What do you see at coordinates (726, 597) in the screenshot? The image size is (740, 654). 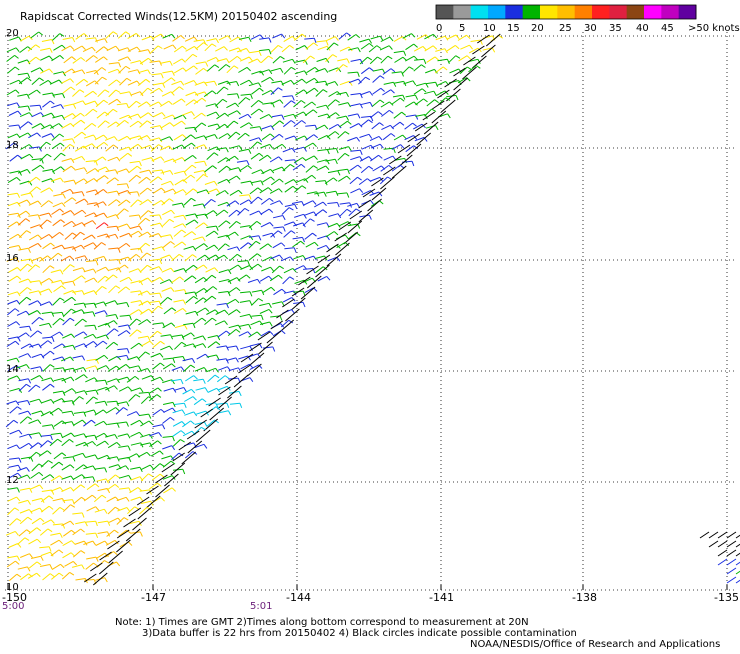 I see `lon-label-135: -135` at bounding box center [726, 597].